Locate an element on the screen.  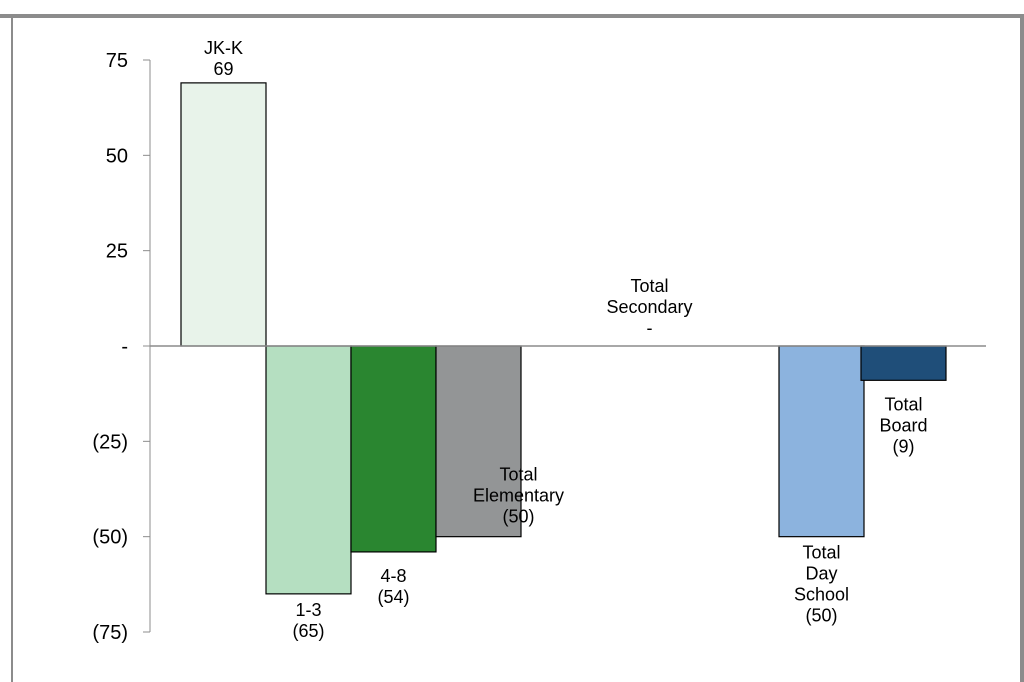
data-label: Total Secondary - is located at coordinates (649, 307).